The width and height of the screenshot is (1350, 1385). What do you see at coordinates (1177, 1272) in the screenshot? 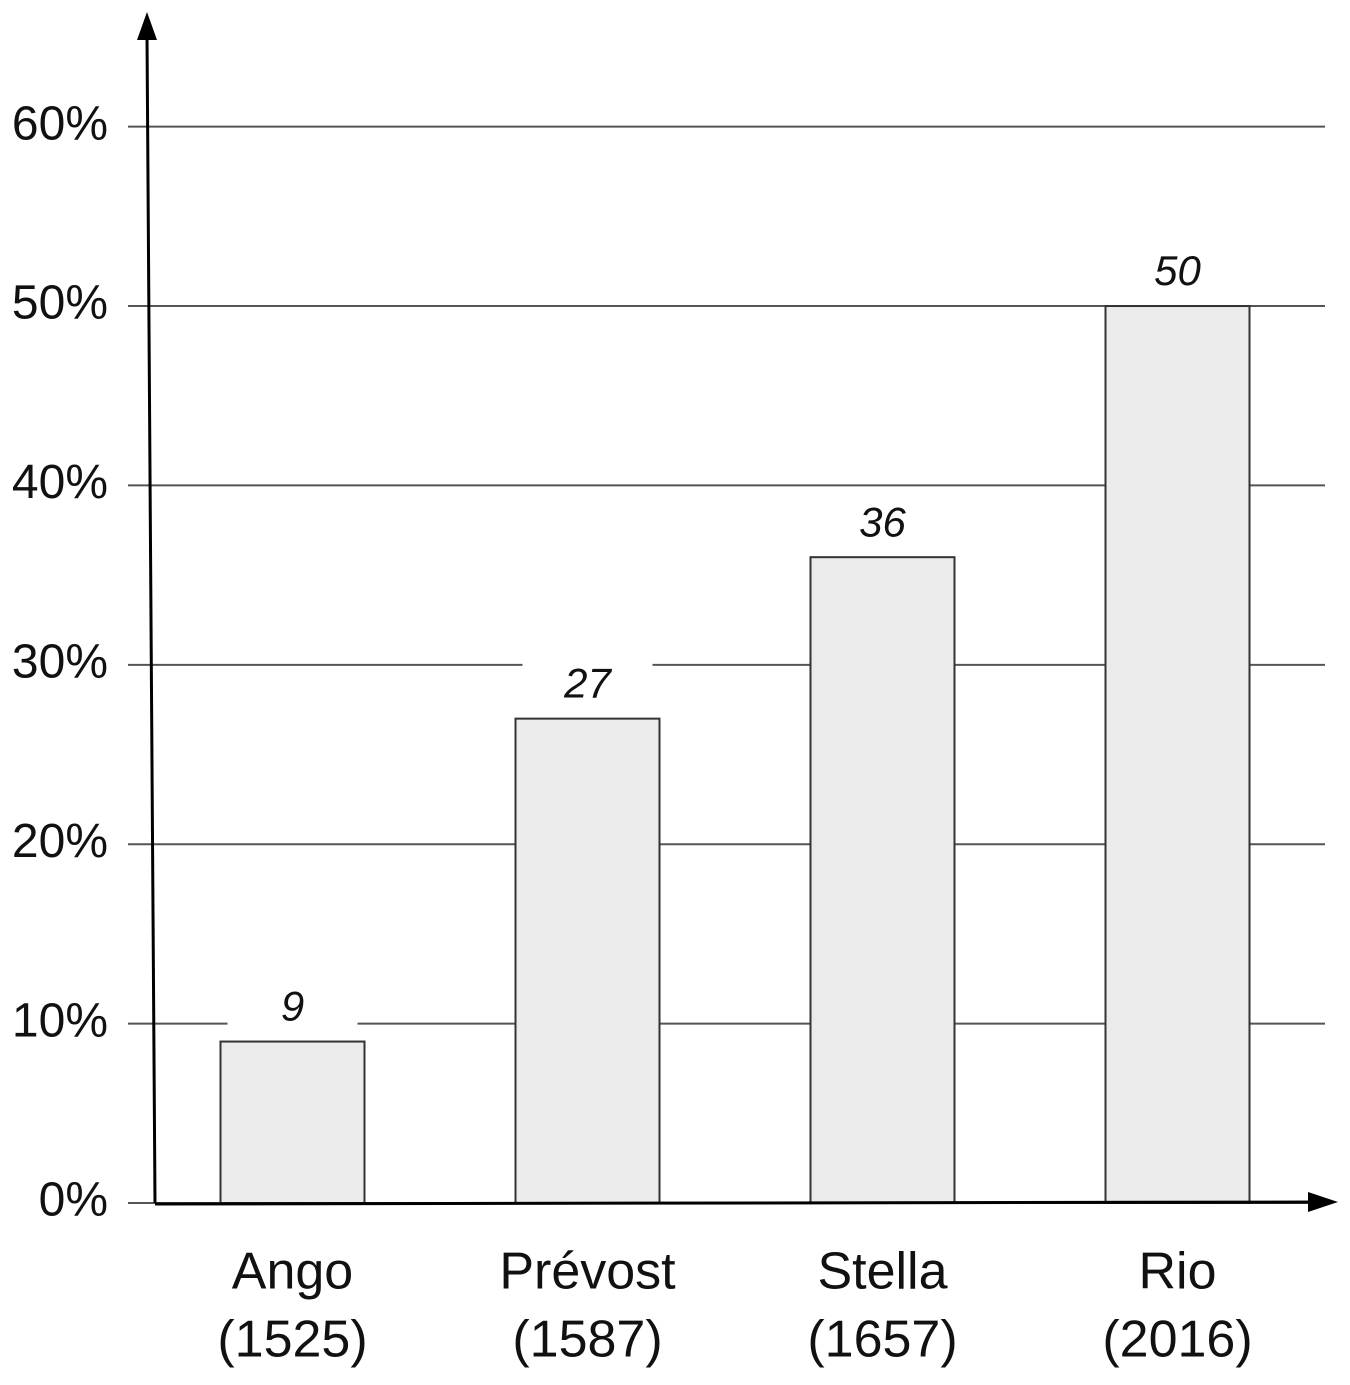
I see `x-tick-label: Rio` at bounding box center [1177, 1272].